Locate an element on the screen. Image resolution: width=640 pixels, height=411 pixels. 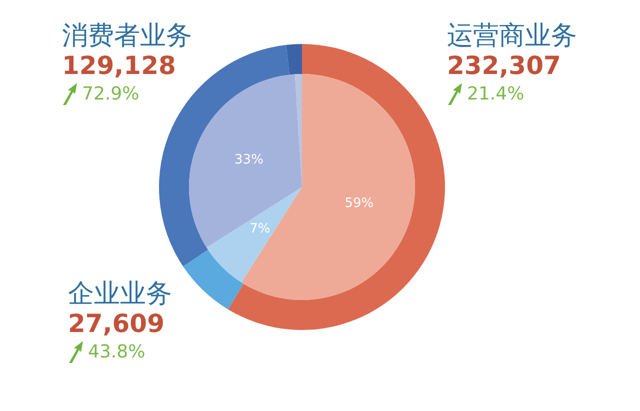
text: 43.8% is located at coordinates (116, 351).